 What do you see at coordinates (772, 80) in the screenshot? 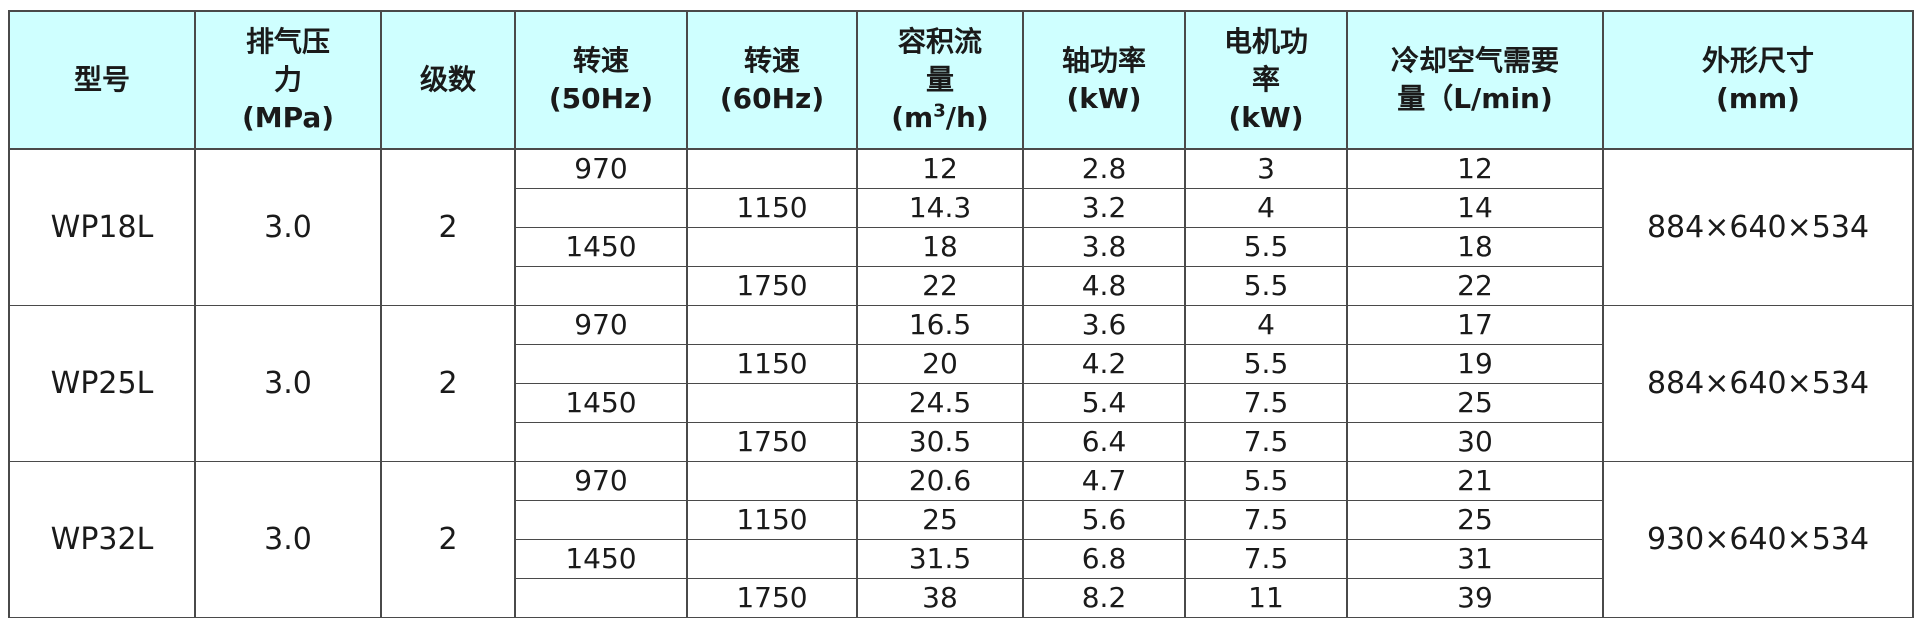
I see `header-speed-60hz: 转速 (60Hz)` at bounding box center [772, 80].